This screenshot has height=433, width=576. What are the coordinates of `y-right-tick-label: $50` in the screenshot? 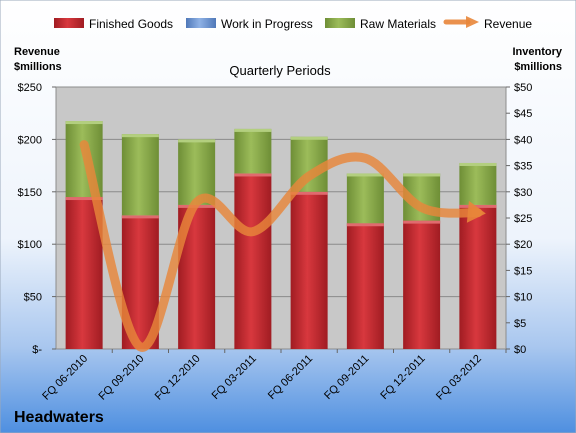 It's located at (523, 88).